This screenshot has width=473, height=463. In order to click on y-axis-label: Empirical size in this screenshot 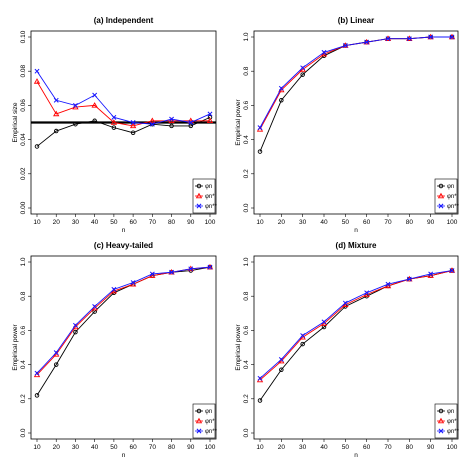, I will do `click(15, 122)`.